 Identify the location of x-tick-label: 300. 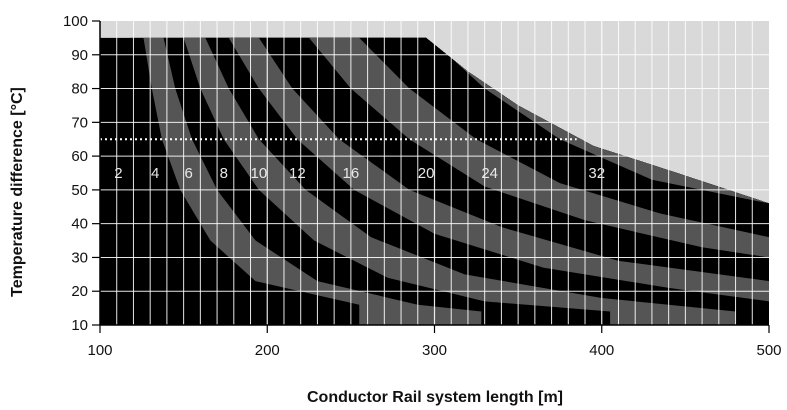
(434, 350).